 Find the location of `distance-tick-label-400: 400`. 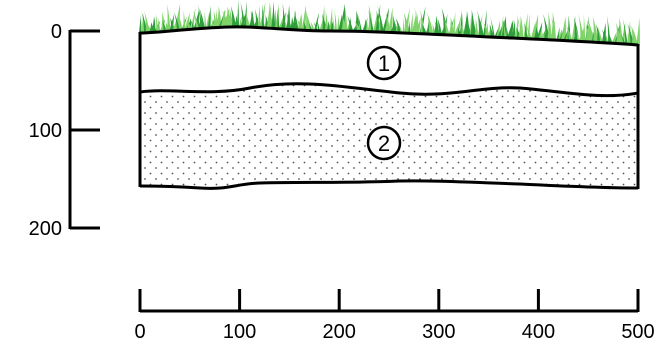

distance-tick-label-400: 400 is located at coordinates (538, 332).